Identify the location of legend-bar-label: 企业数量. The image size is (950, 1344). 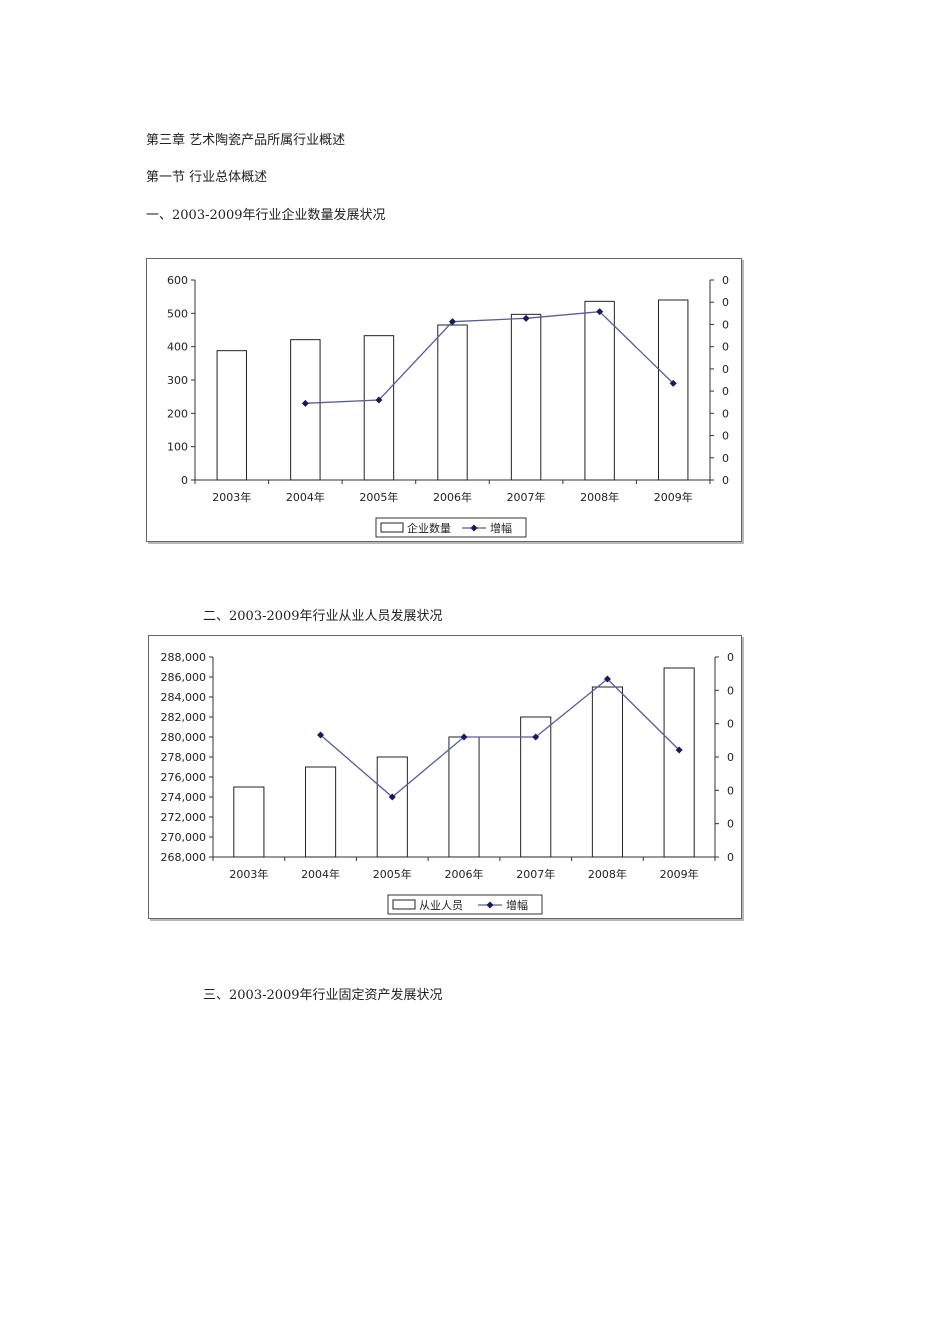
(429, 528).